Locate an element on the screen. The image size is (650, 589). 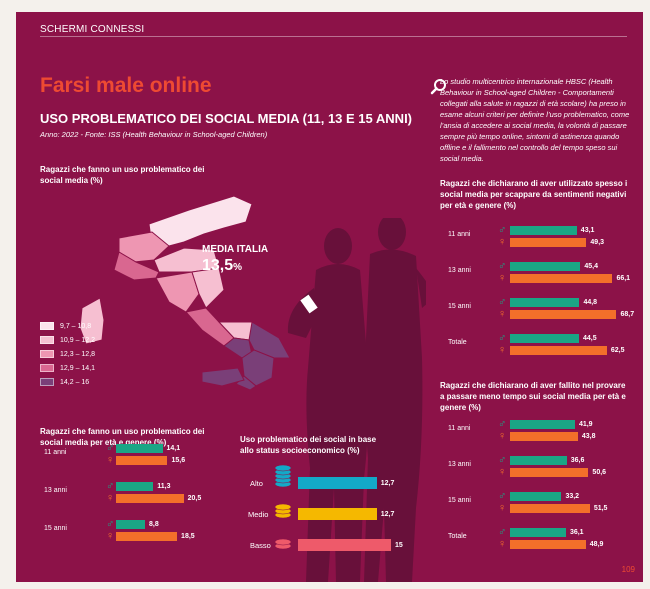
legend-item: 9,7 – 10,8 is located at coordinates (67, 326).